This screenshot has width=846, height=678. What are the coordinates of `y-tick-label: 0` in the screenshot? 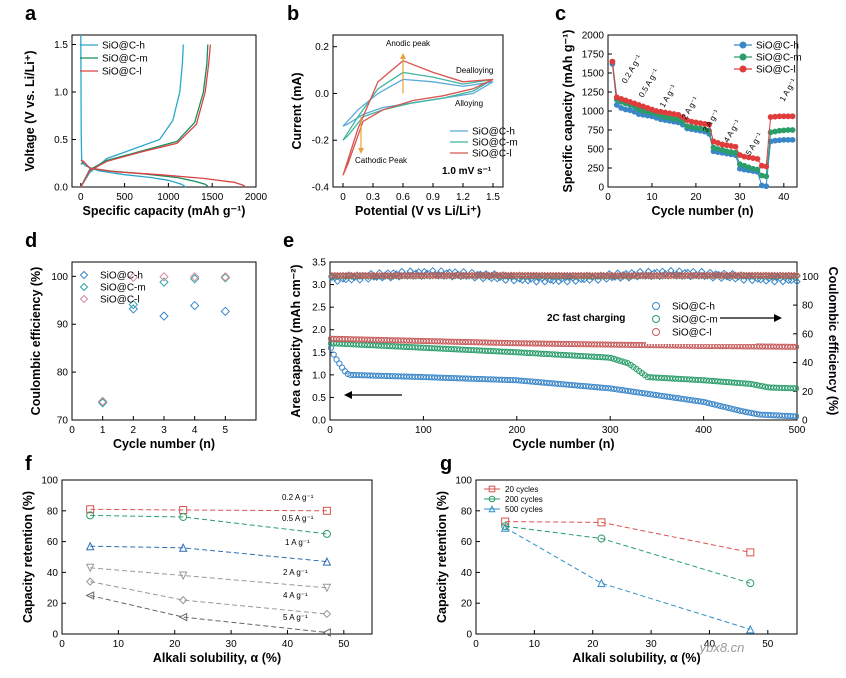 It's located at (55, 635).